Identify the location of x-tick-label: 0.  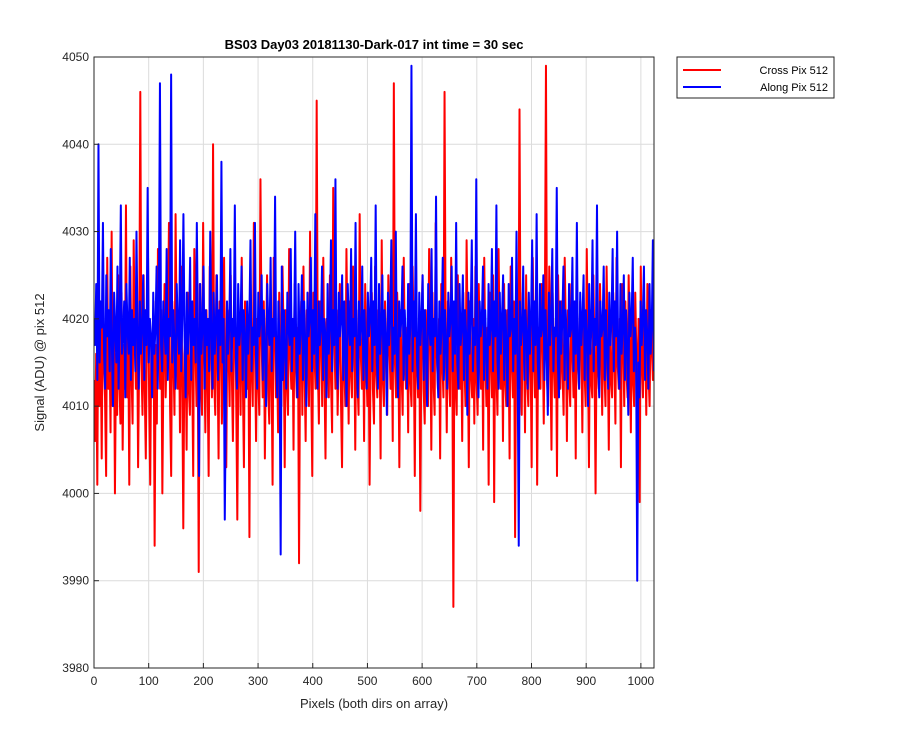
(94, 681).